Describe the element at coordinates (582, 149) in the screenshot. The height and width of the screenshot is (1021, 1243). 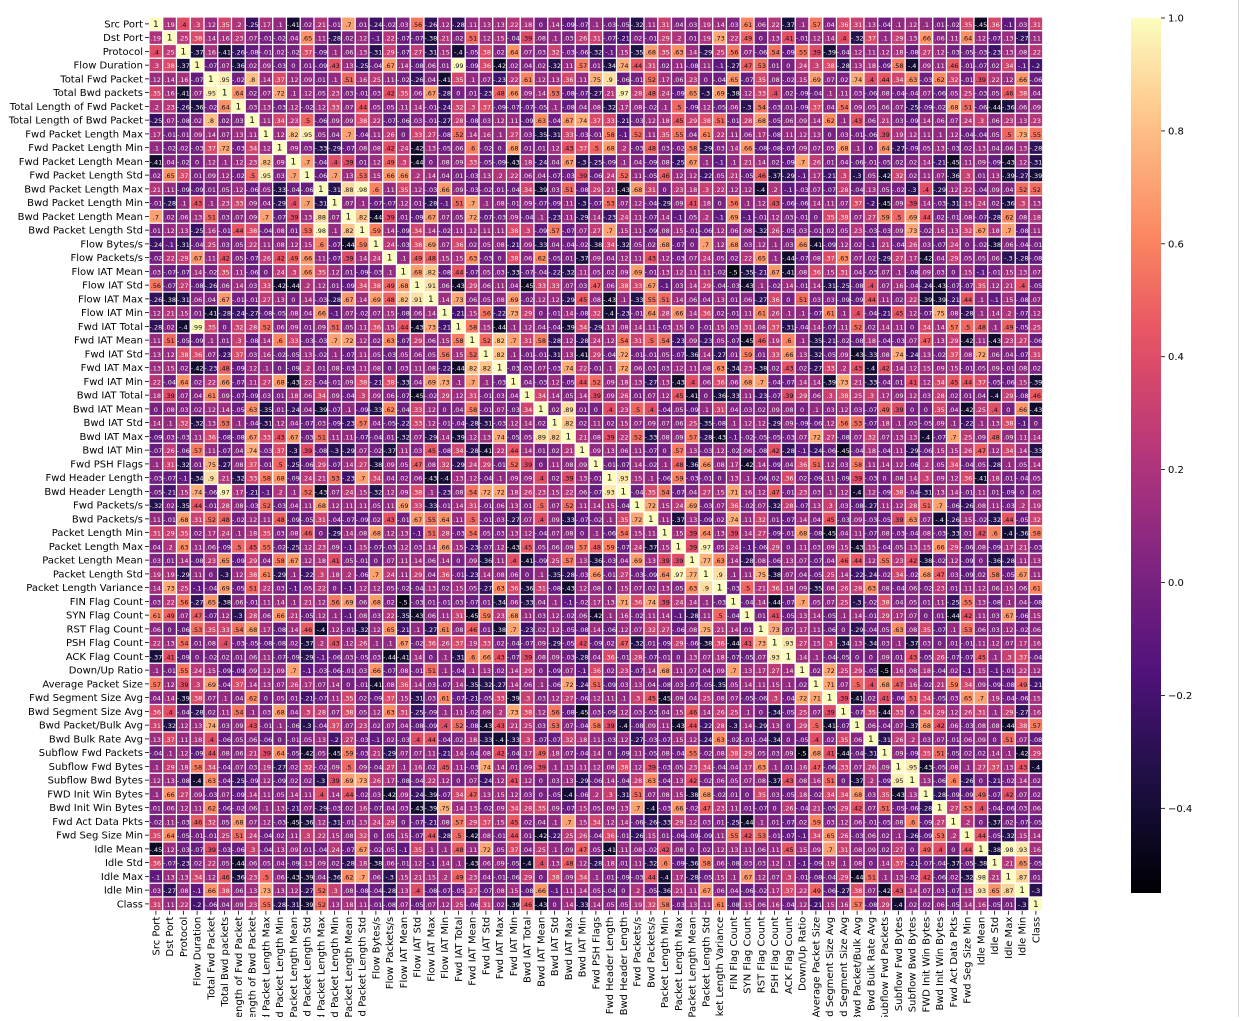
I see `heatmap-cell-value: .37` at that location.